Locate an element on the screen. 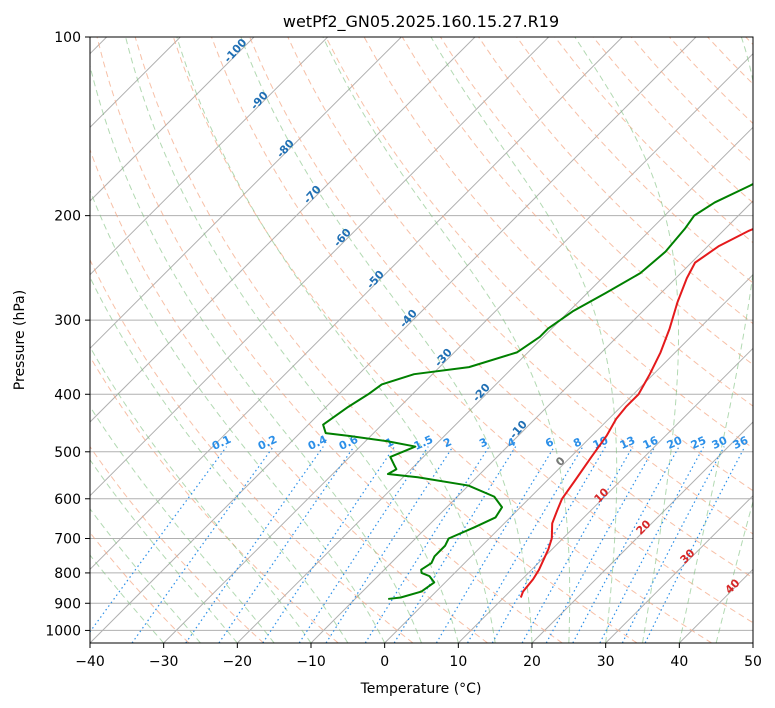  x-tick-label: −30 is located at coordinates (164, 662).